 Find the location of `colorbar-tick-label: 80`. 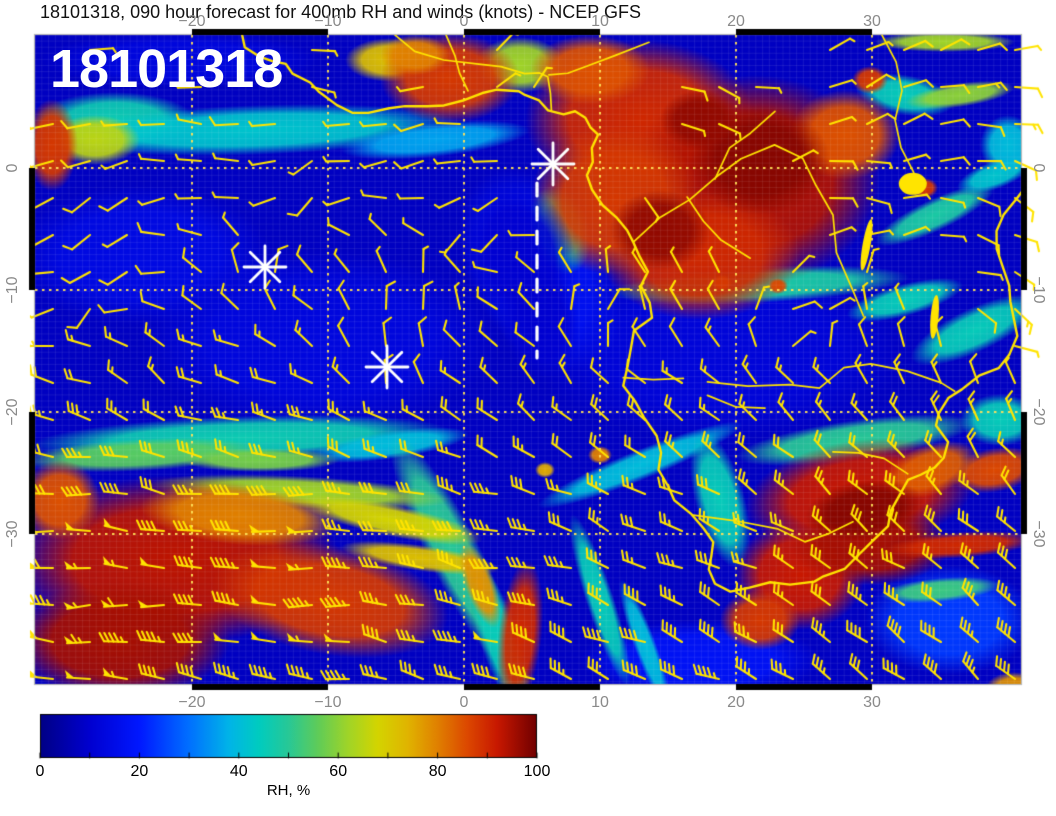

colorbar-tick-label: 80 is located at coordinates (437, 771).